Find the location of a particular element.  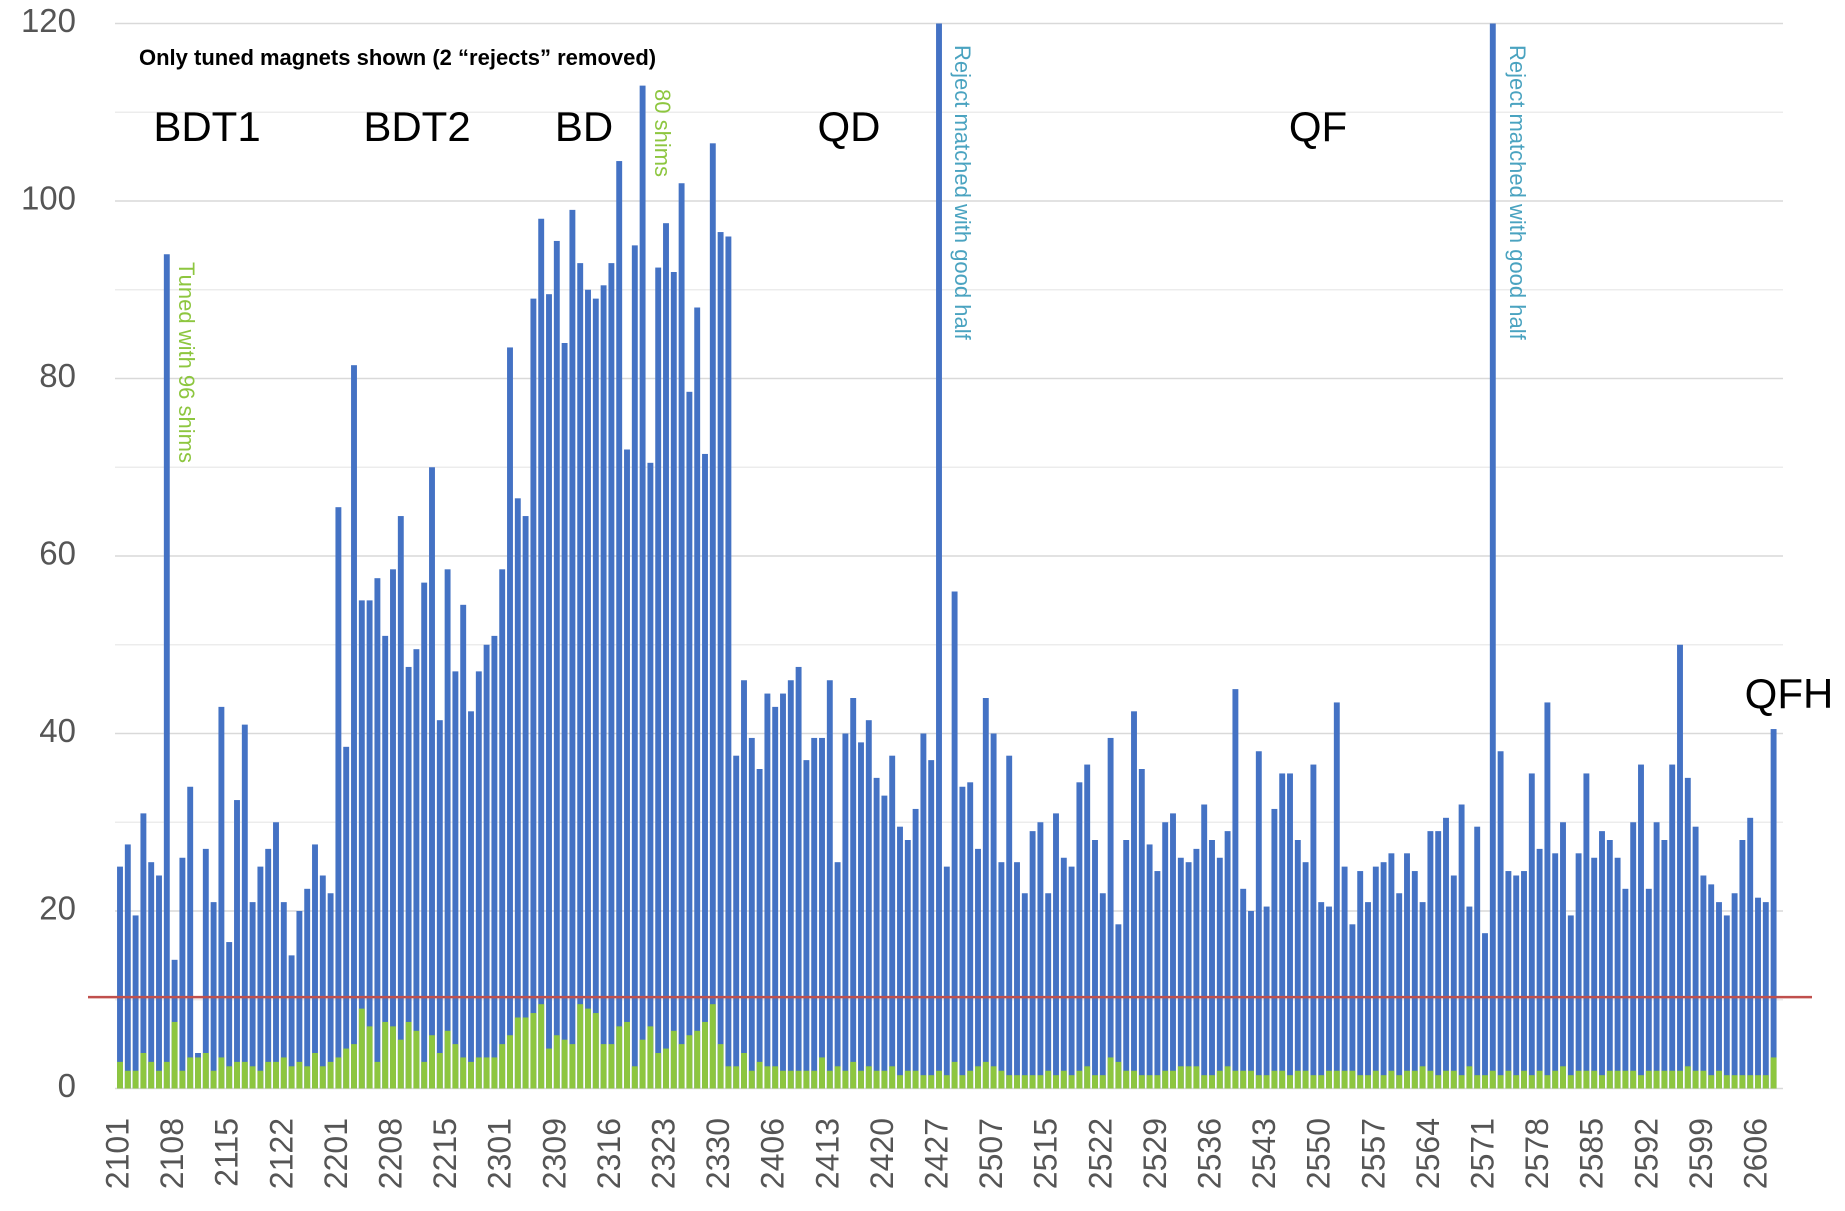

x-tick-label: 2420 is located at coordinates (882, 1153).